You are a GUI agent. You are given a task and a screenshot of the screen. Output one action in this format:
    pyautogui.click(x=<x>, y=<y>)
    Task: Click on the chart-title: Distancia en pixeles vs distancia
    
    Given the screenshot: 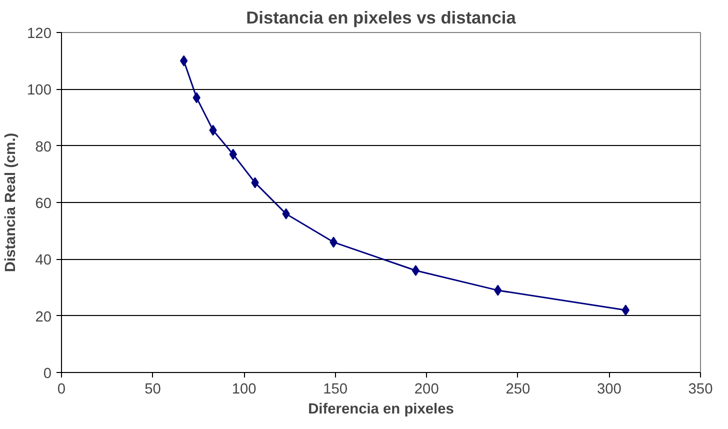 What is the action you would take?
    pyautogui.click(x=381, y=18)
    